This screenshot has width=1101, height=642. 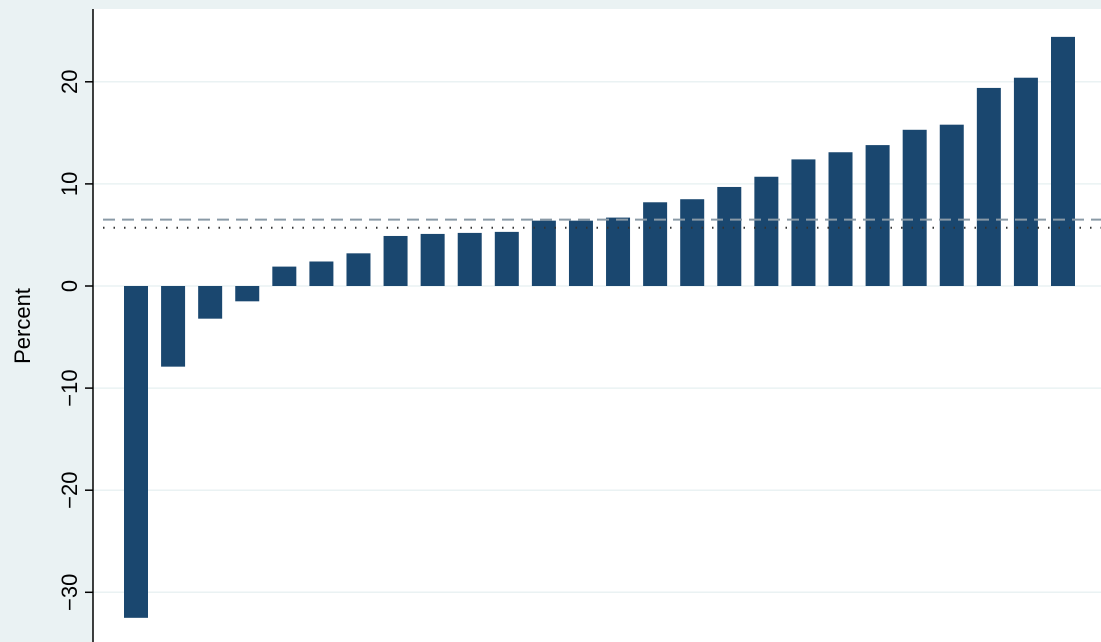 I want to click on y-tick-label: −10, so click(x=69, y=387).